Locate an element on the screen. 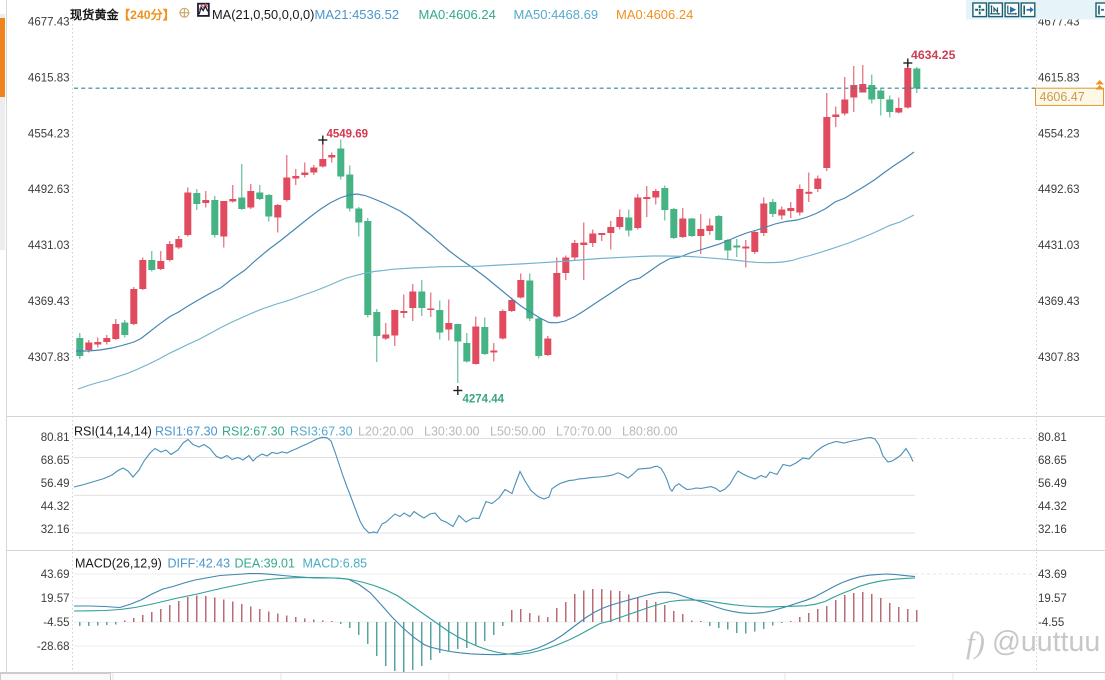  svg-text: 4634.25 is located at coordinates (933, 55).